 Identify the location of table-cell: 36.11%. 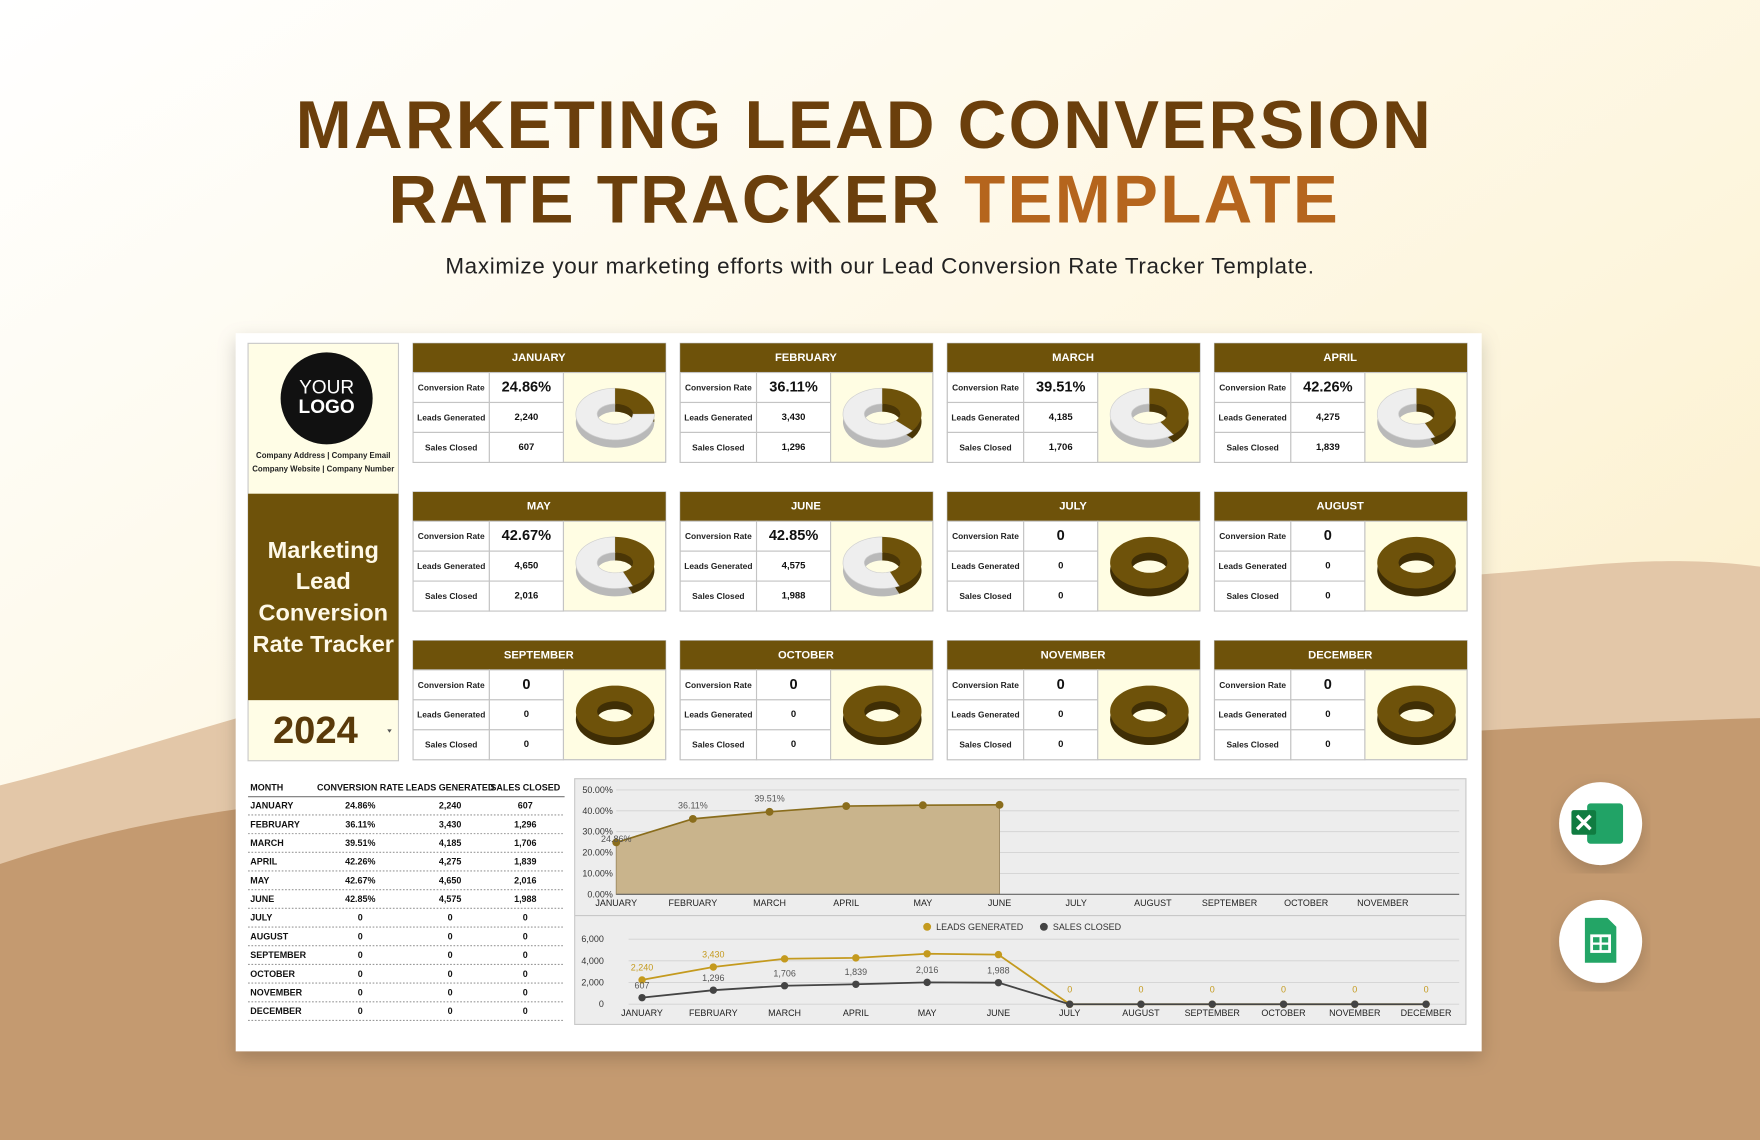
(360, 824).